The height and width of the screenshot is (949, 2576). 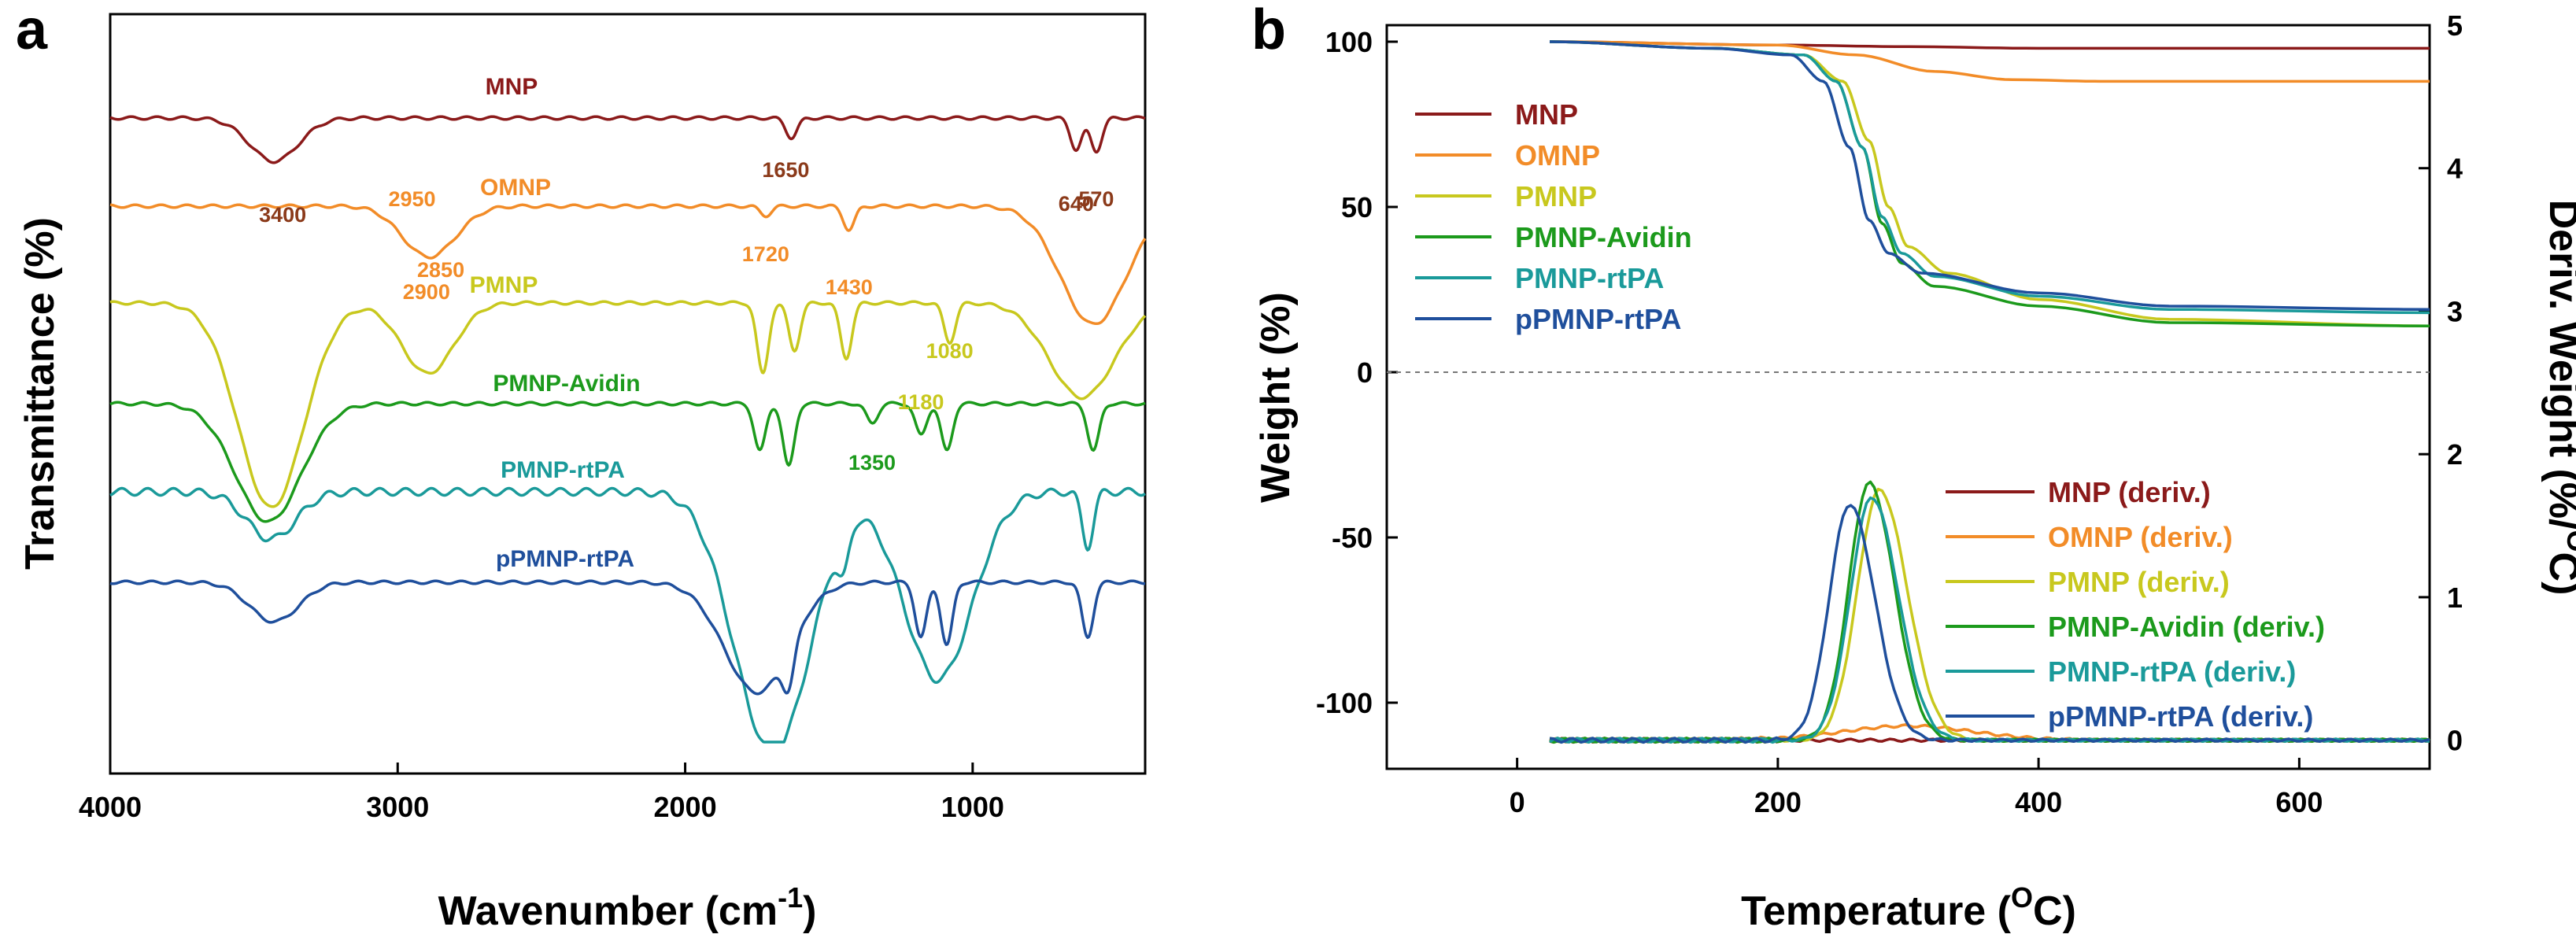 What do you see at coordinates (512, 87) in the screenshot?
I see `series-label-mnp: MNP` at bounding box center [512, 87].